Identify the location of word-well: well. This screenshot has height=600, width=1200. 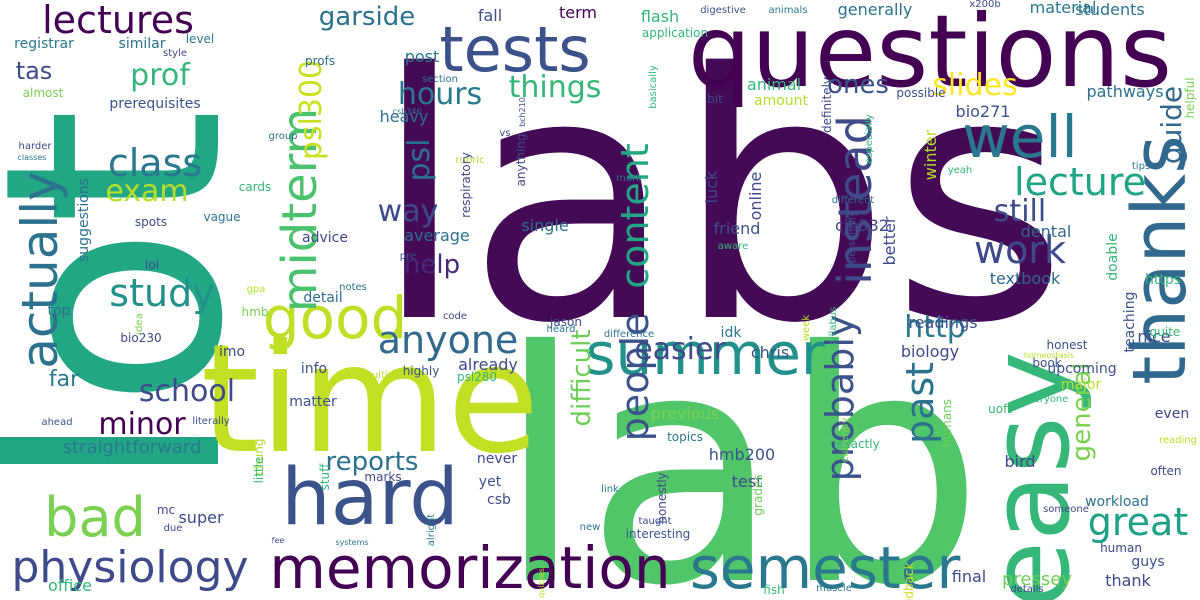
(1020, 137).